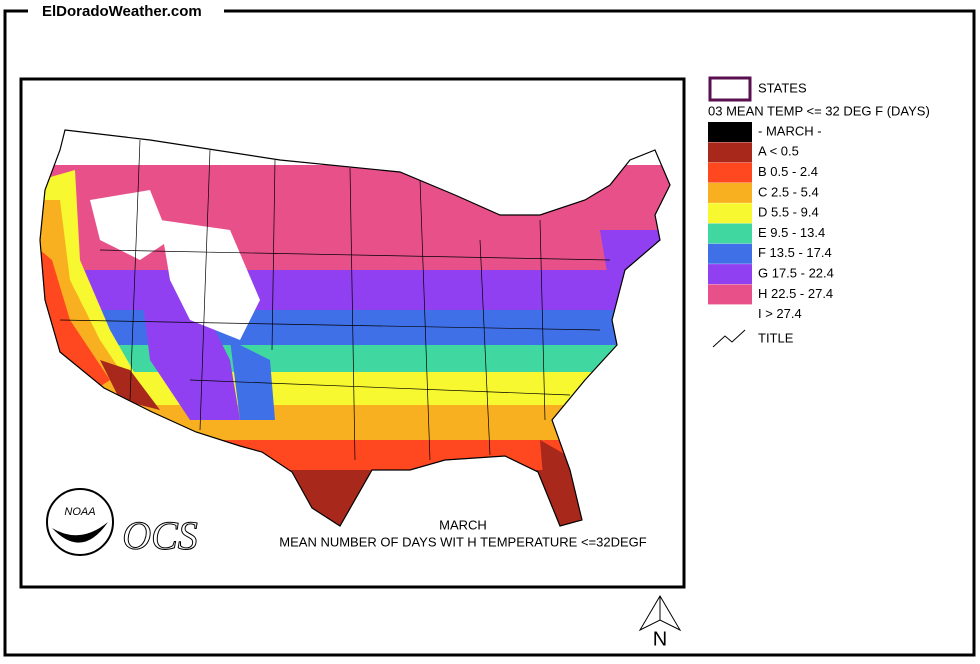 This screenshot has width=980, height=664. What do you see at coordinates (729, 338) in the screenshot?
I see `title-marker-icon` at bounding box center [729, 338].